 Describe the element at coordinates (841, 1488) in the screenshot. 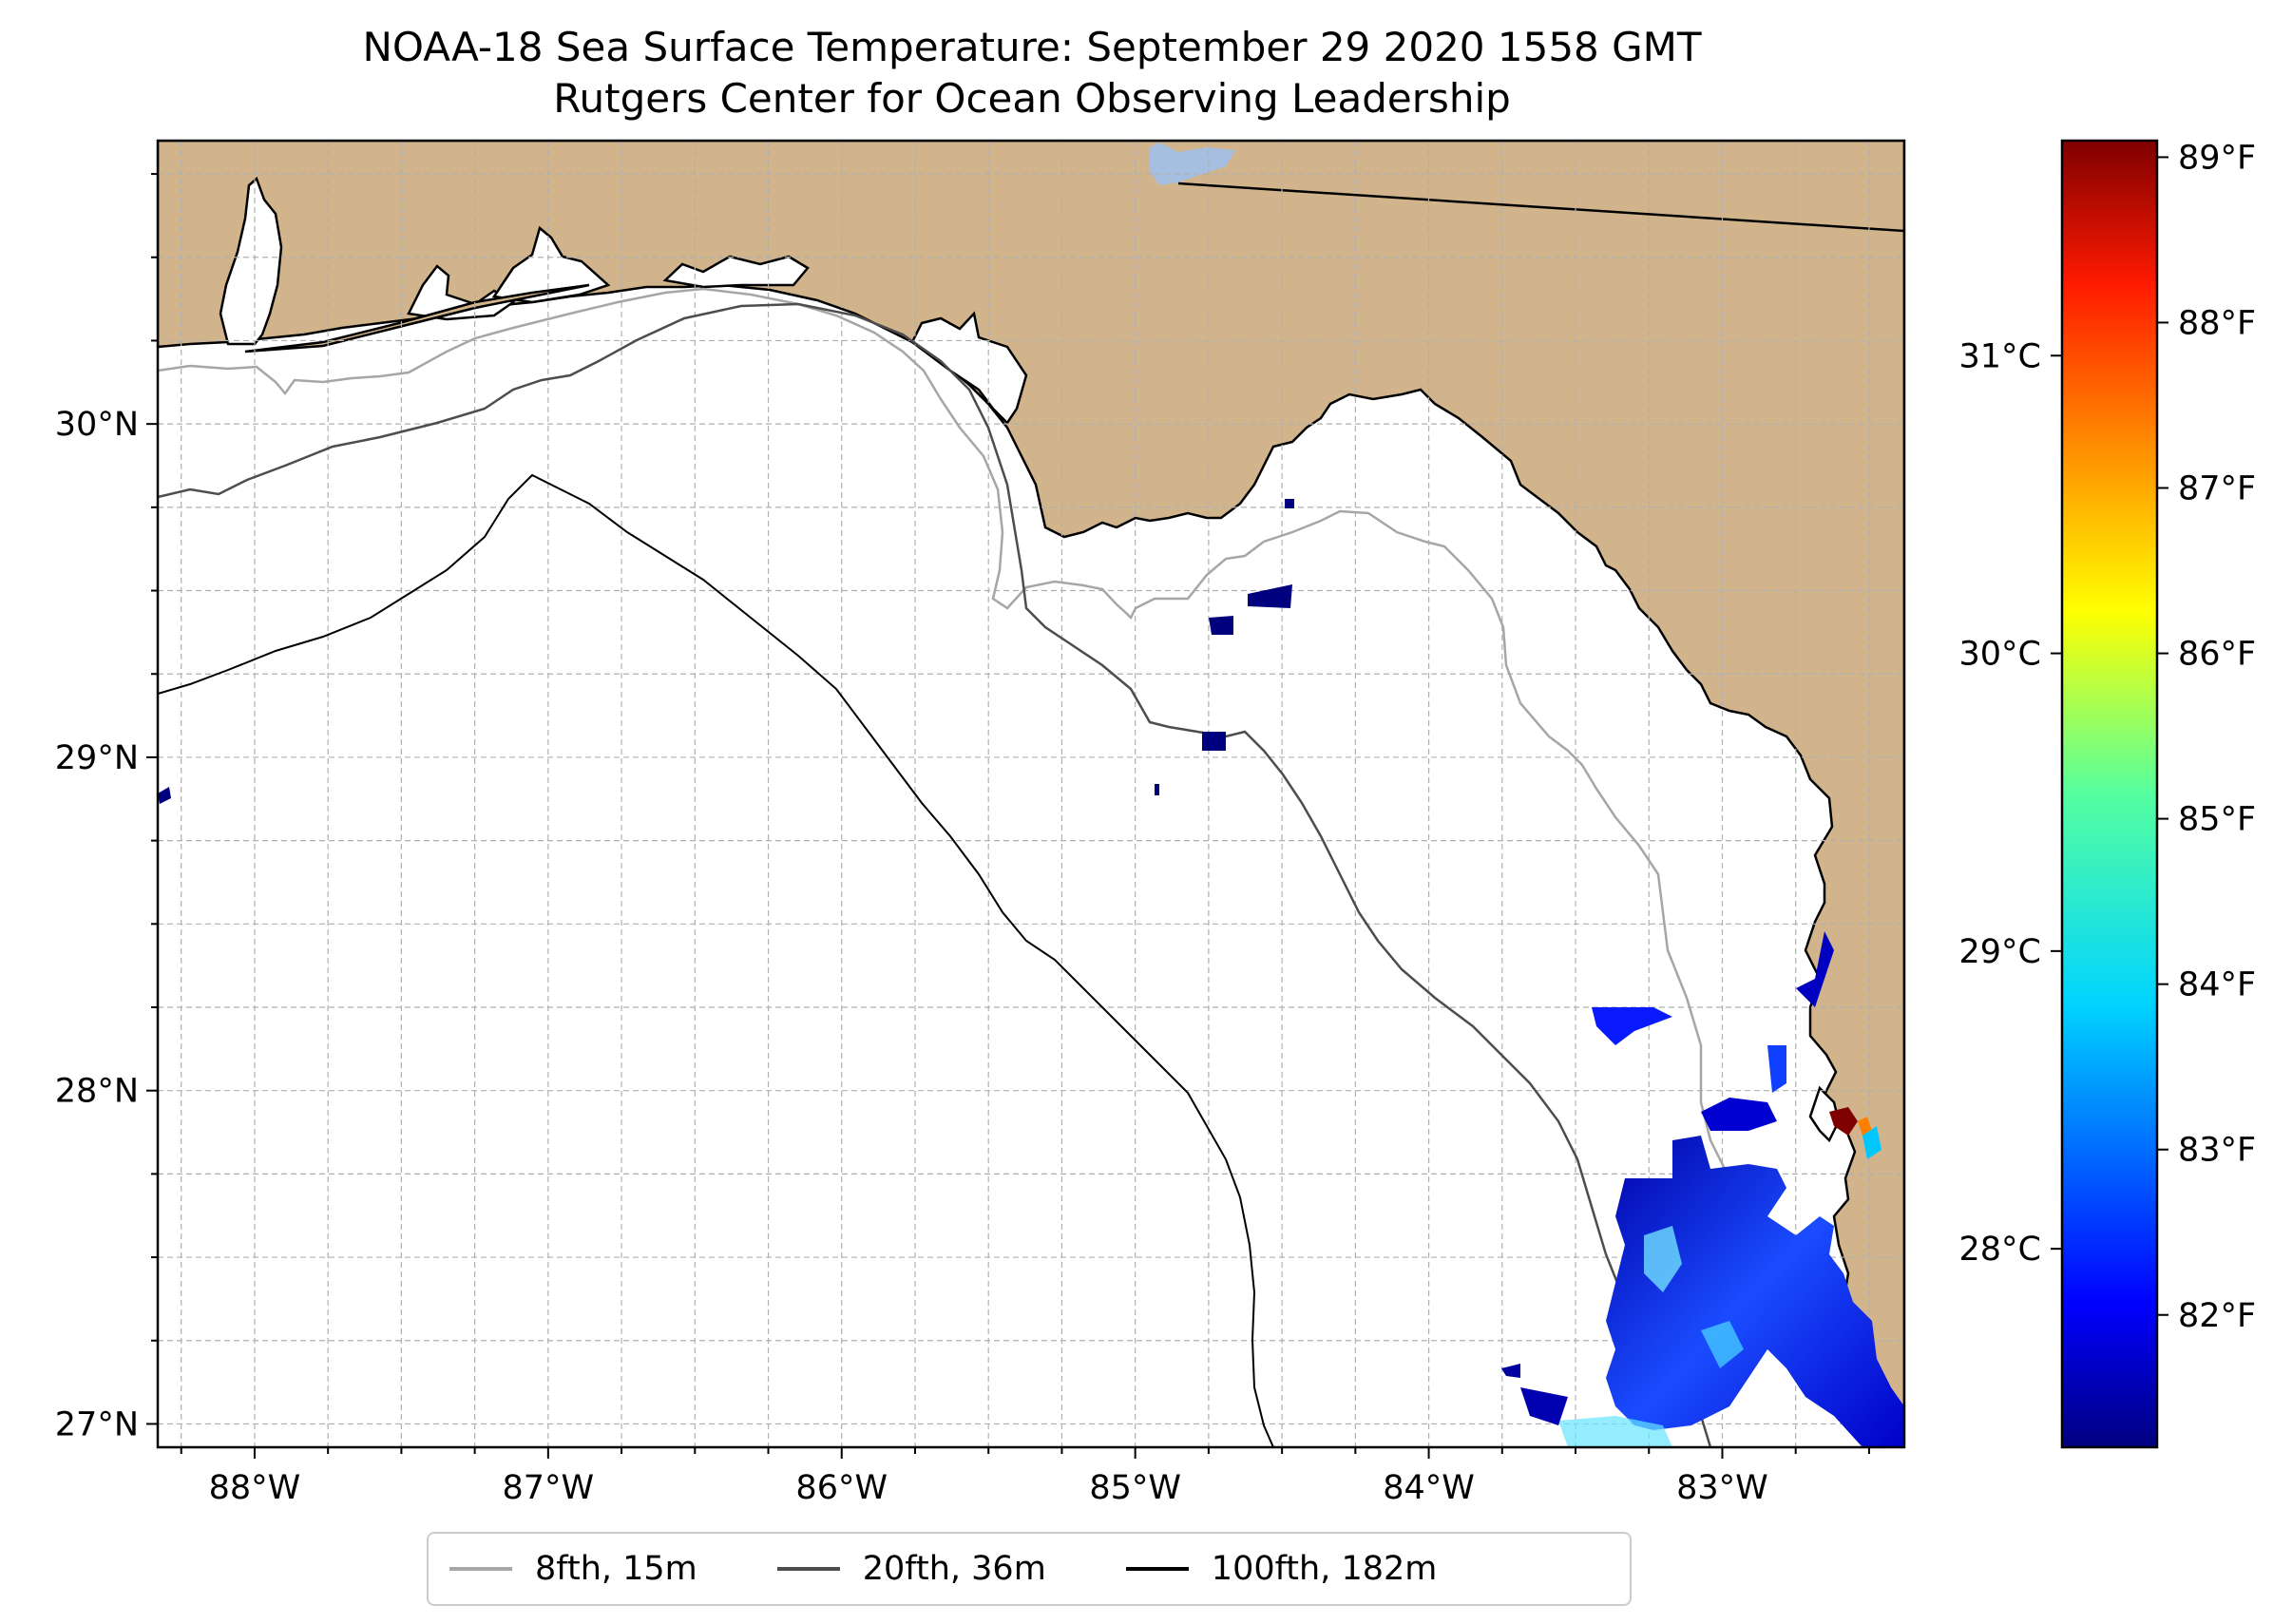

I see `lon-tick-label: 86°W` at that location.